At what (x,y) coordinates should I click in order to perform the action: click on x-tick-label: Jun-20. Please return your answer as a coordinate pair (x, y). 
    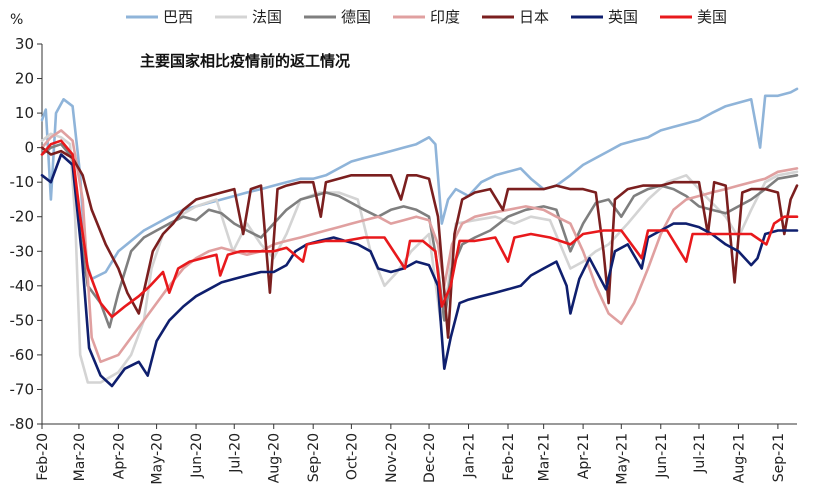
    Looking at the image, I should click on (197, 456).